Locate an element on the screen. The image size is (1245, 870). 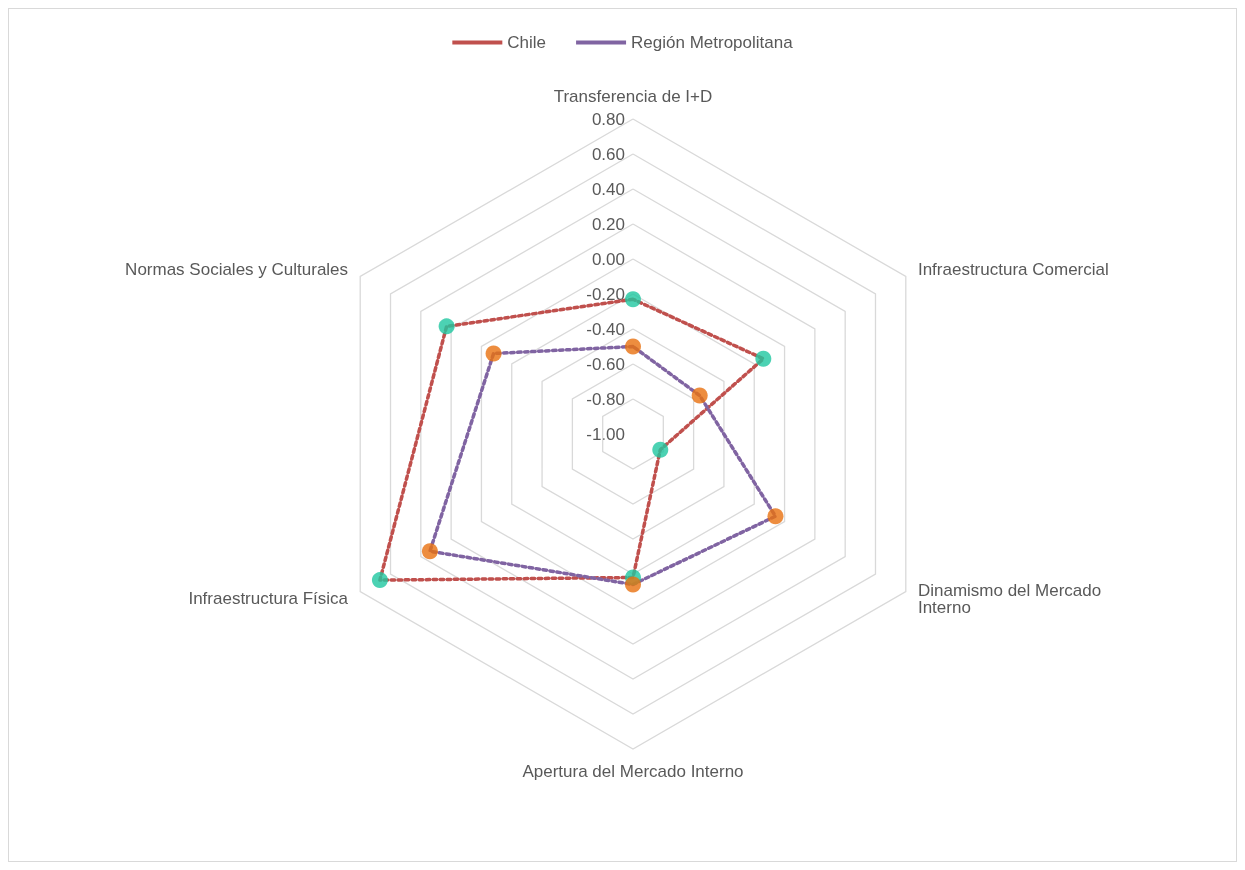
spoke-label: Normas Sociales y Culturales is located at coordinates (237, 269).